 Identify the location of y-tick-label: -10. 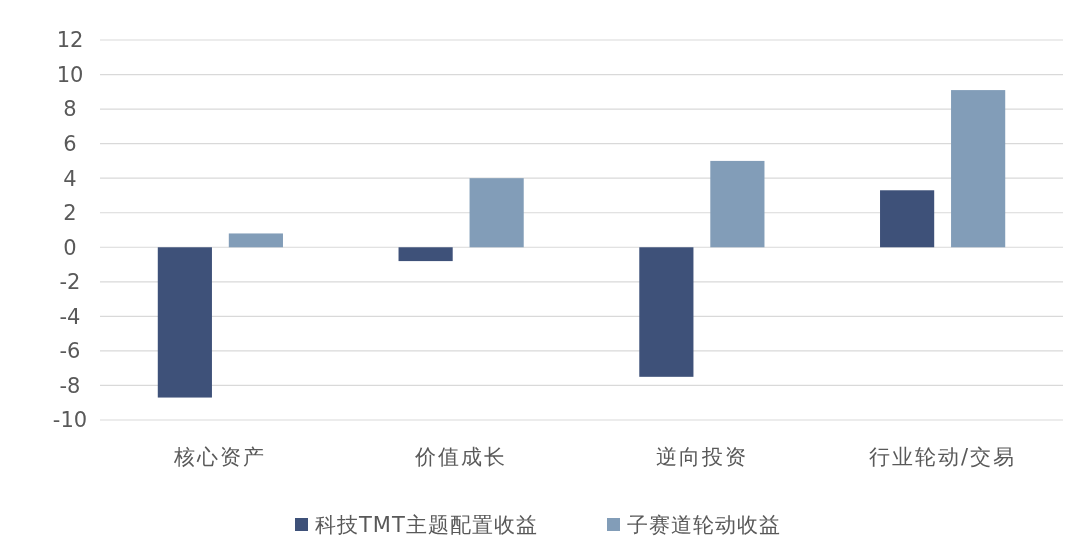
(70, 420).